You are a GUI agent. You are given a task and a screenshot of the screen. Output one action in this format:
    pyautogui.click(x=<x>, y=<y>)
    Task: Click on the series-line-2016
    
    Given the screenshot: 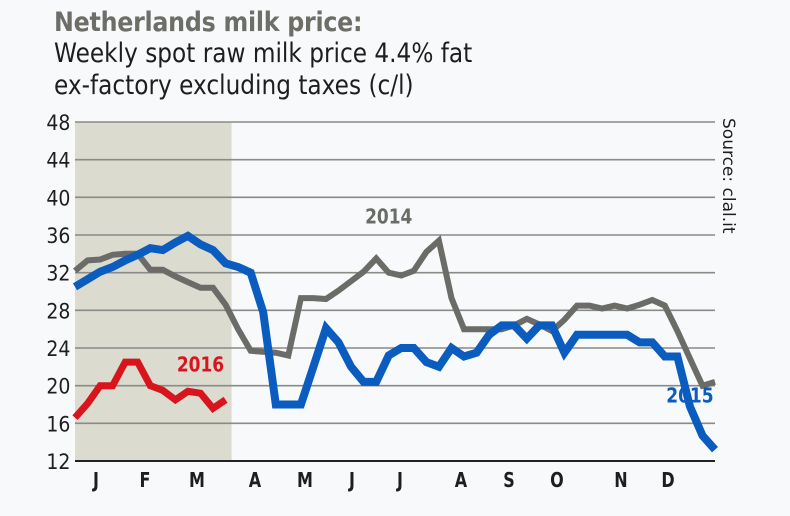 What is the action you would take?
    pyautogui.click(x=150, y=389)
    